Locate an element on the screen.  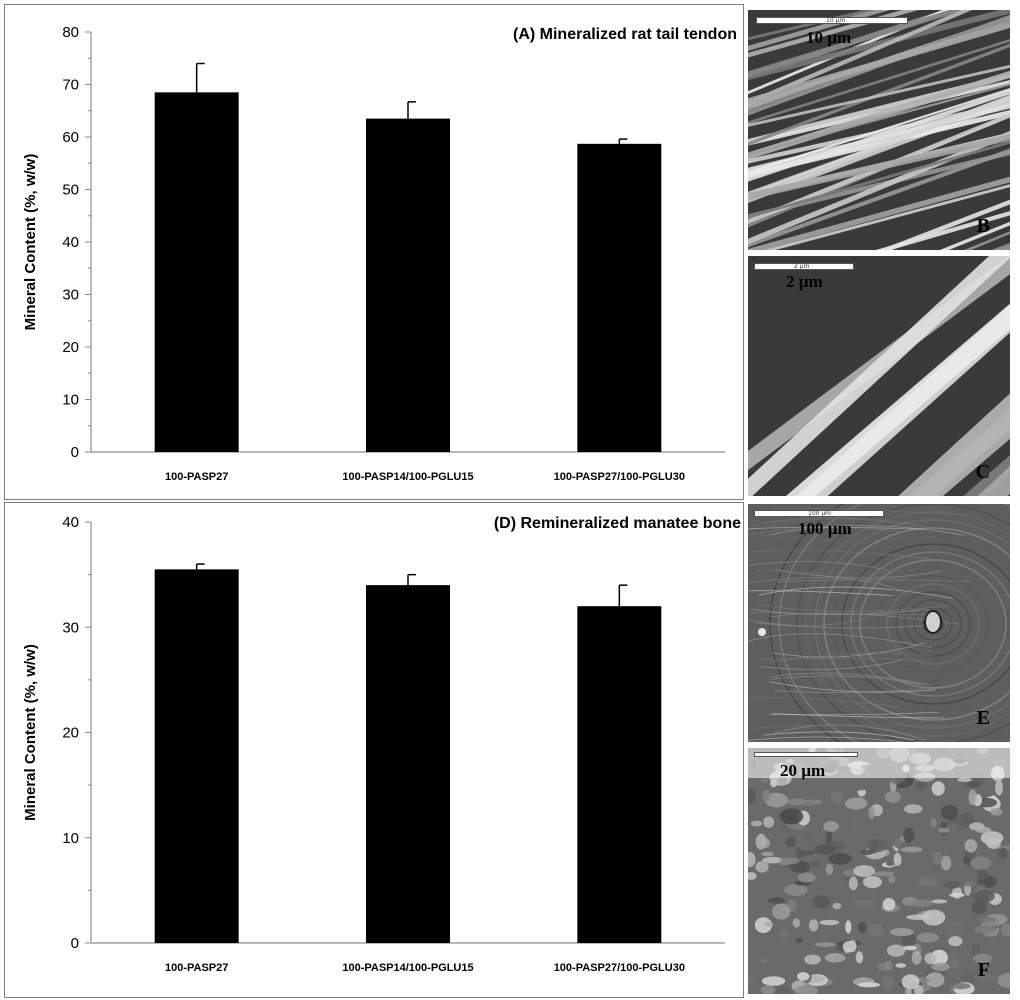
chart-d-y-axis-label: Mineral Content (%, w/w) is located at coordinates (30, 732).